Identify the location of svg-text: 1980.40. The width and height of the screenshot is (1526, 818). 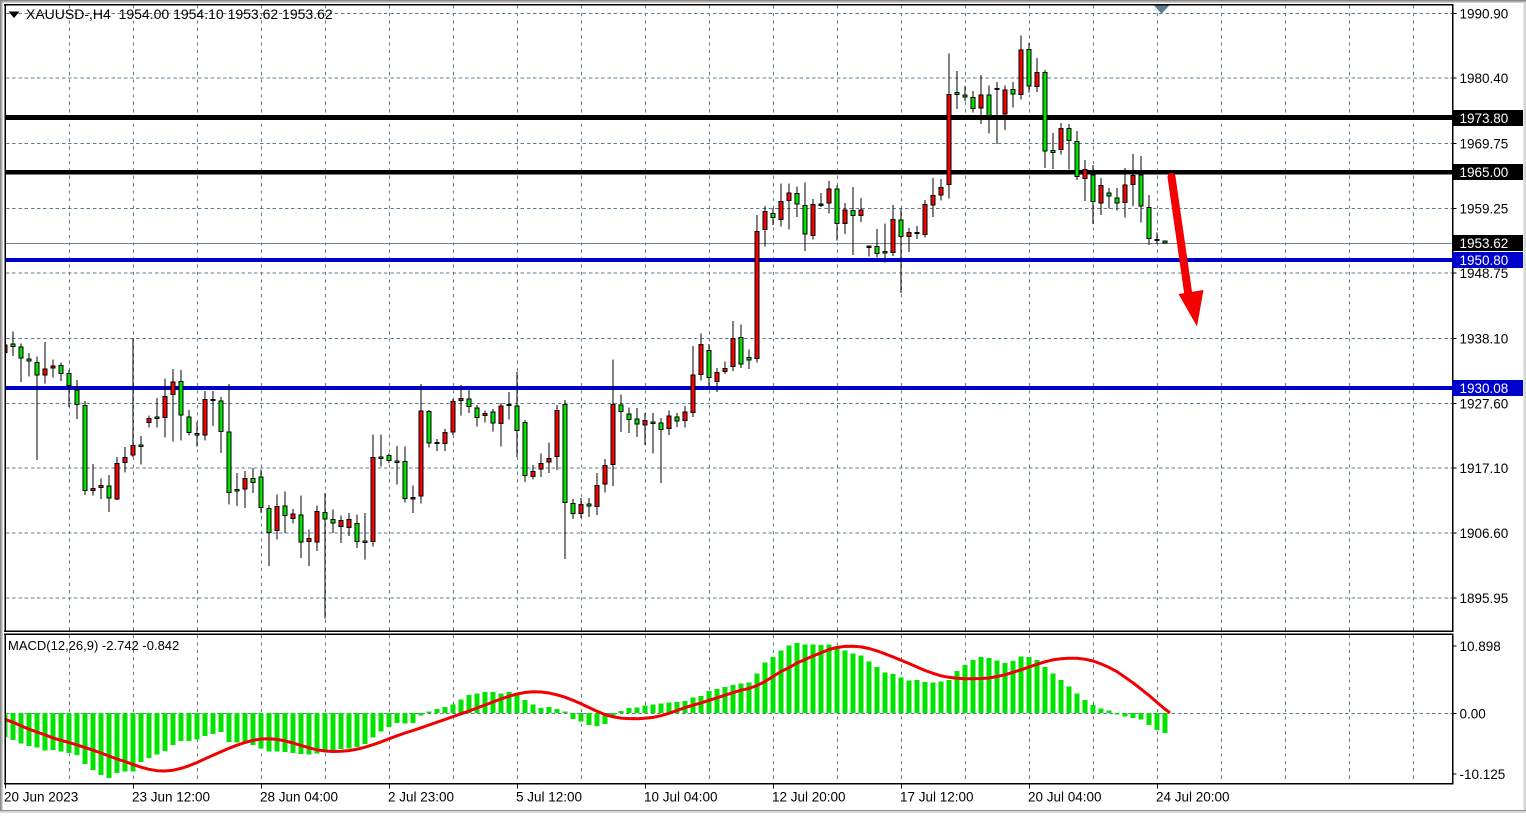
(1484, 78).